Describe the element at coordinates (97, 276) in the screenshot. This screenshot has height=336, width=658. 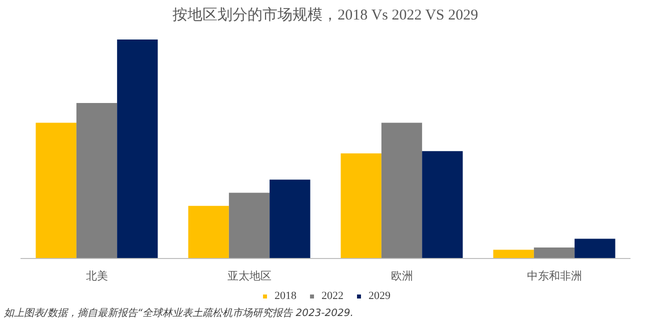
I see `x-tick-label: 北美` at that location.